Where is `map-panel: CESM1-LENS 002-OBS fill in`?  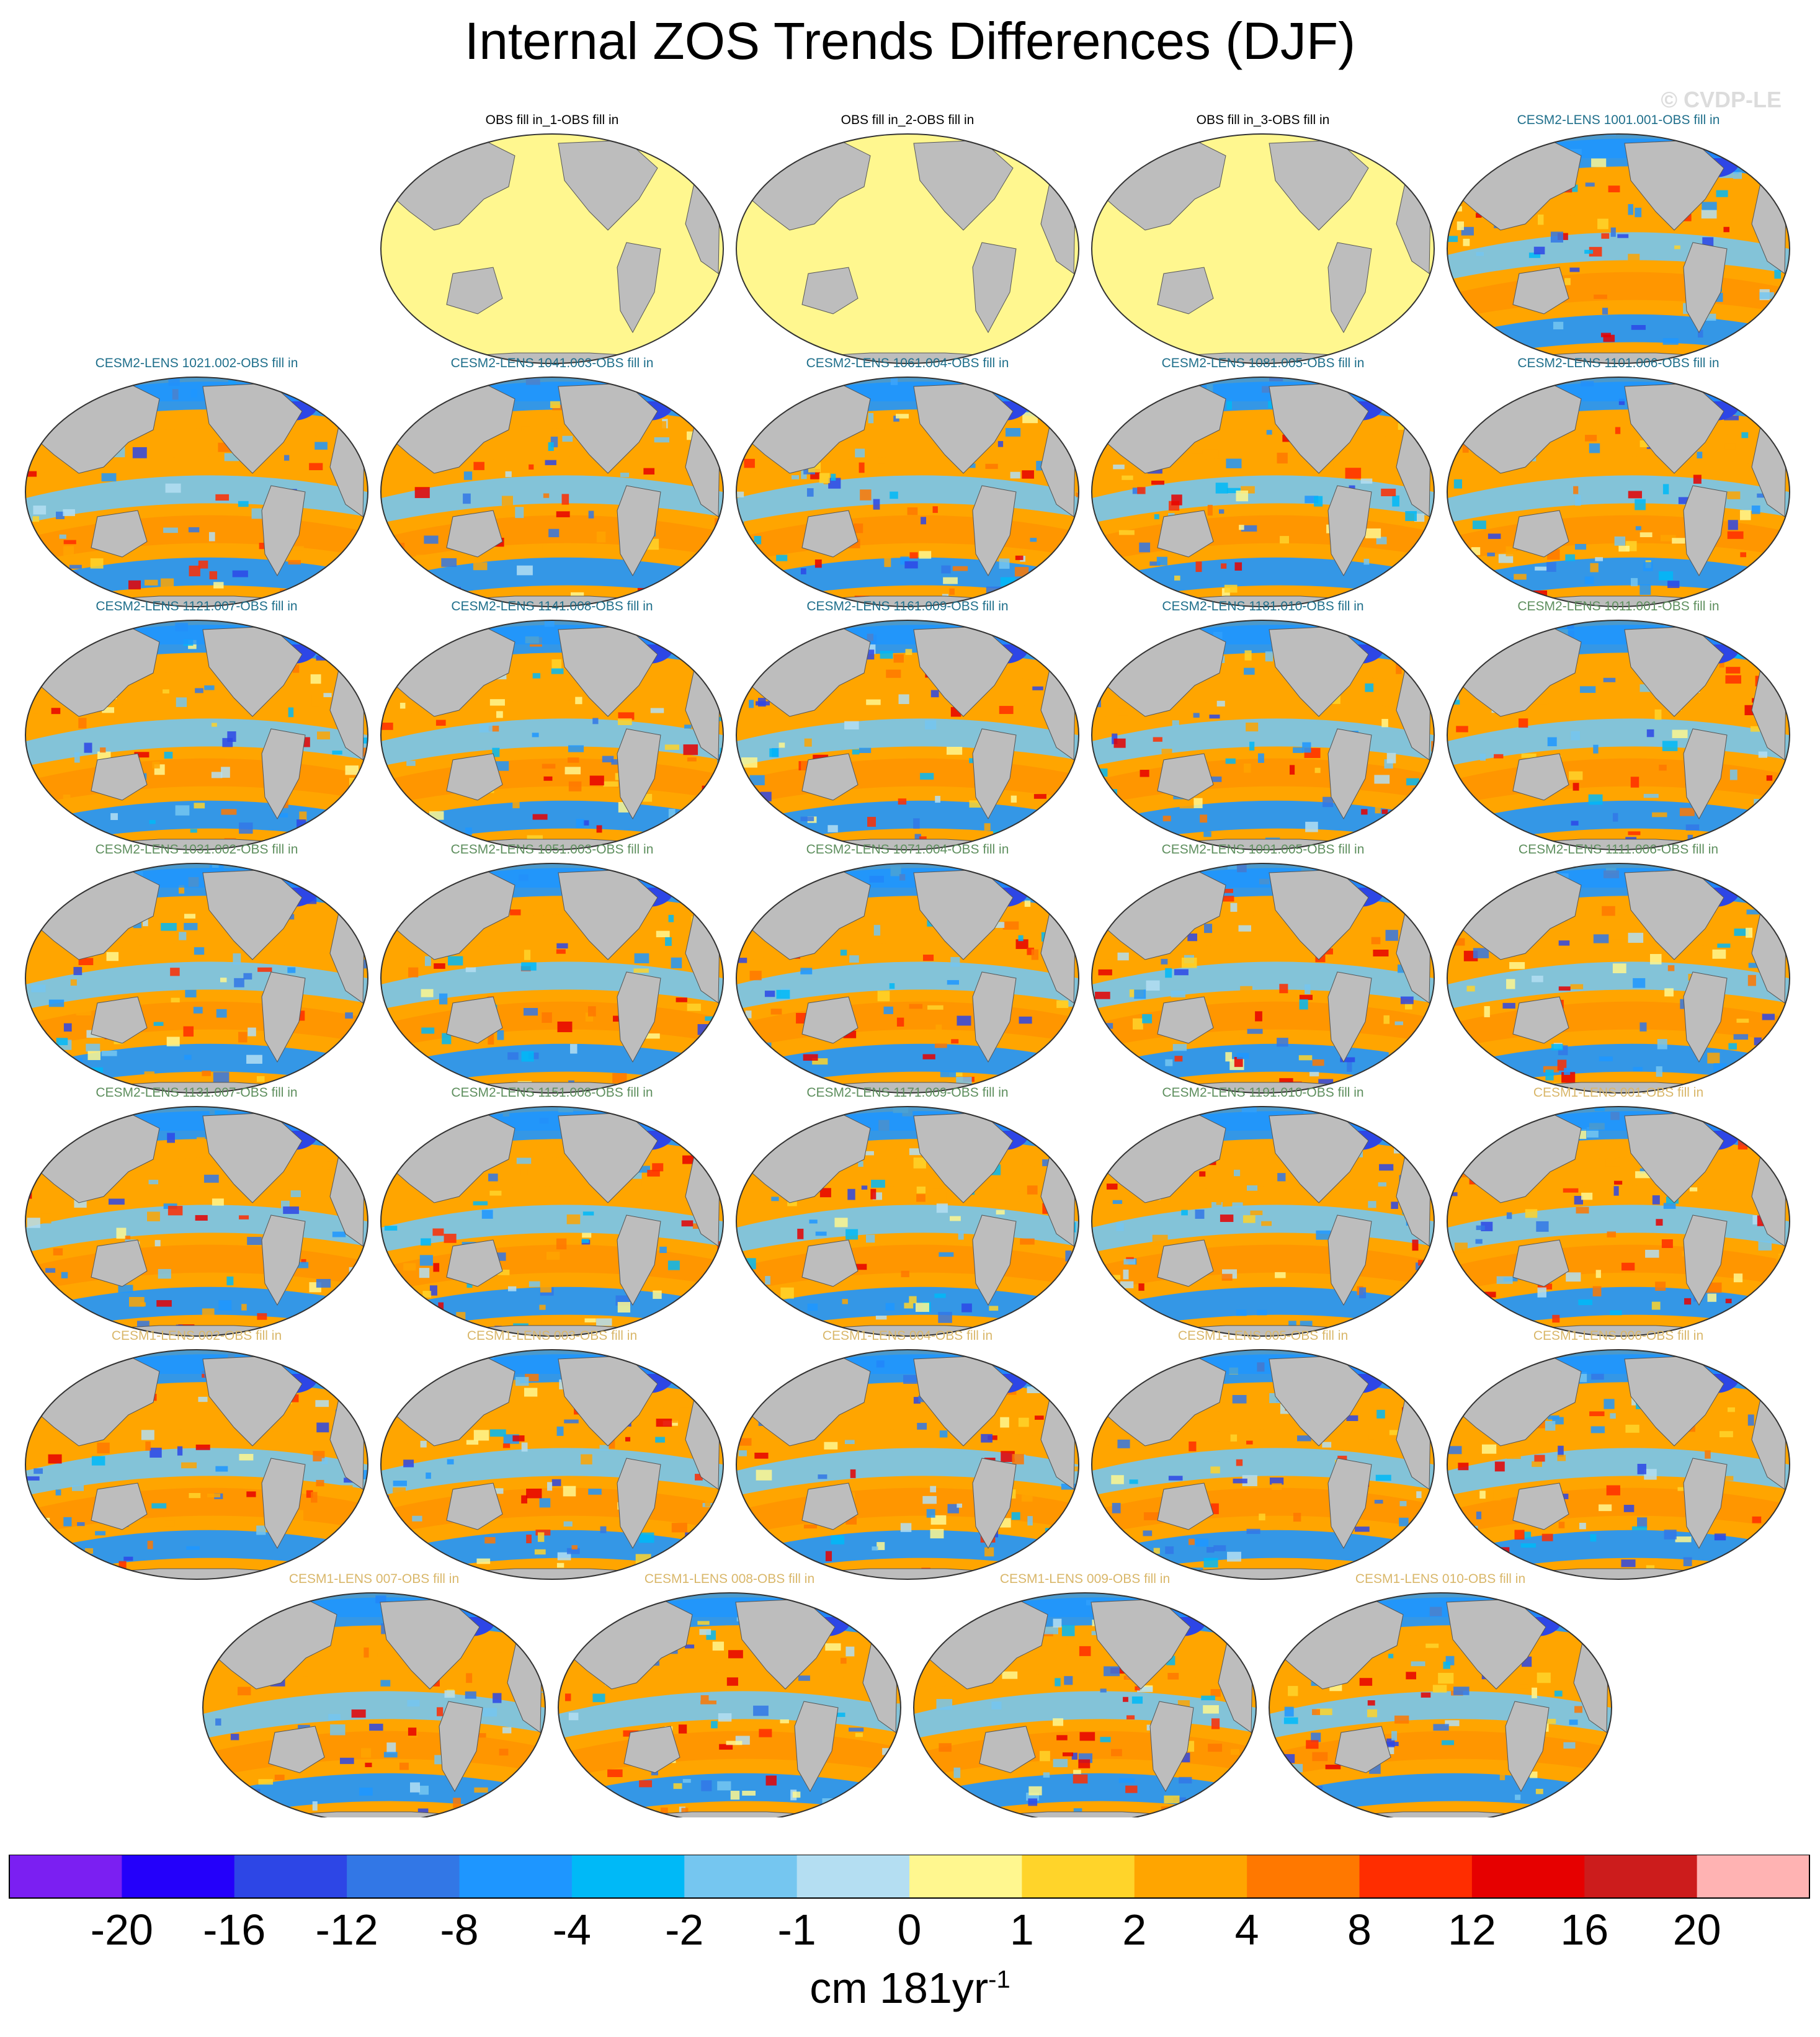
map-panel: CESM1-LENS 002-OBS fill in is located at coordinates (197, 1454).